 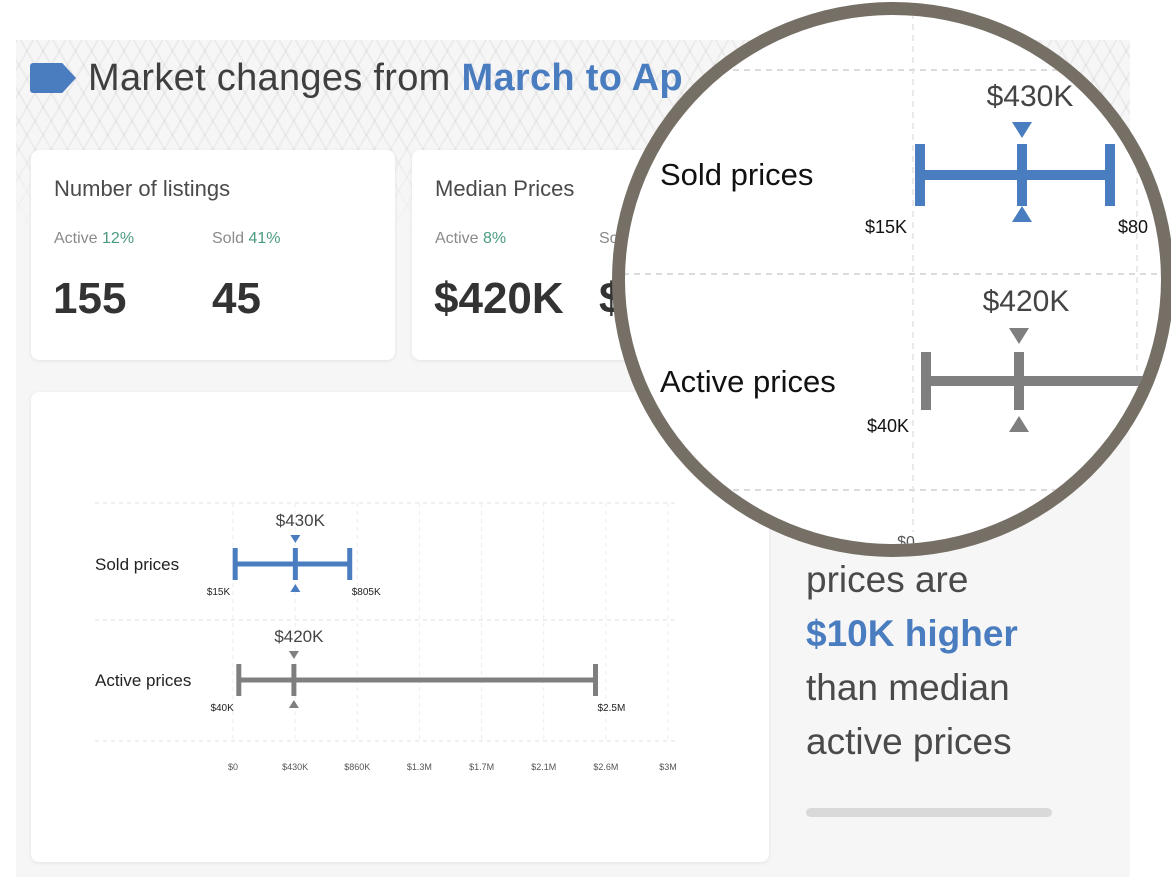 What do you see at coordinates (1022, 130) in the screenshot?
I see `mag-sold-median-marker-top` at bounding box center [1022, 130].